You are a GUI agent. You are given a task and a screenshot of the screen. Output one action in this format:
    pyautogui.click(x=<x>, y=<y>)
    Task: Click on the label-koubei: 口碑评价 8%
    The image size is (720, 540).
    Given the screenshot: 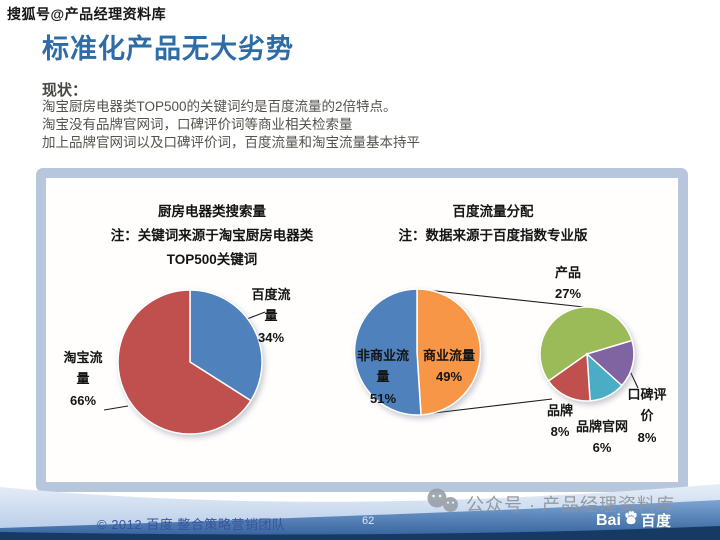 What is the action you would take?
    pyautogui.click(x=647, y=416)
    